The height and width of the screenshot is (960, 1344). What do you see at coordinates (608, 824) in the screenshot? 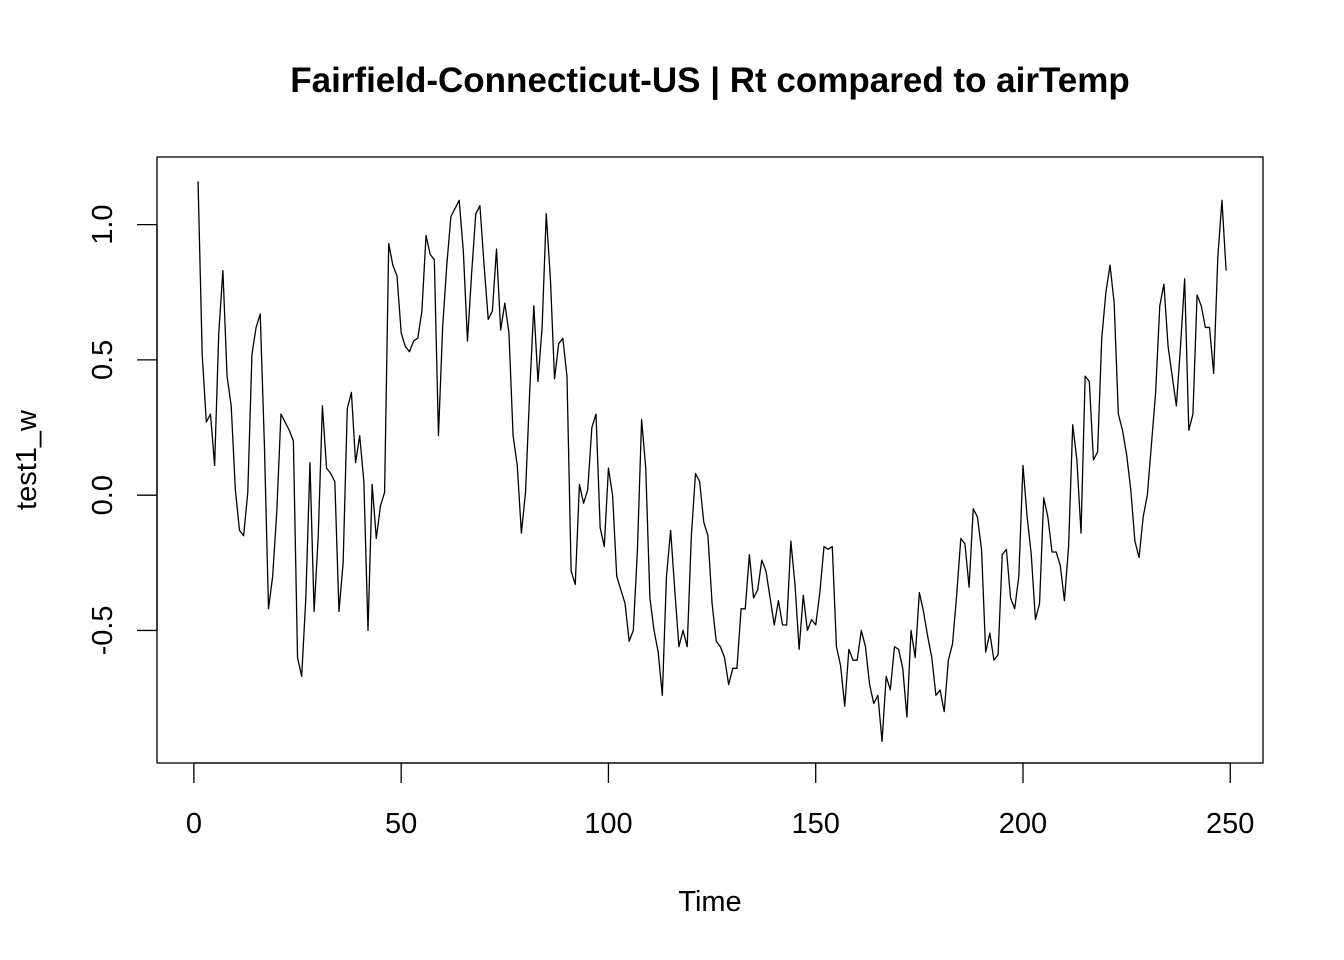
I see `x-tick-label: 100` at bounding box center [608, 824].